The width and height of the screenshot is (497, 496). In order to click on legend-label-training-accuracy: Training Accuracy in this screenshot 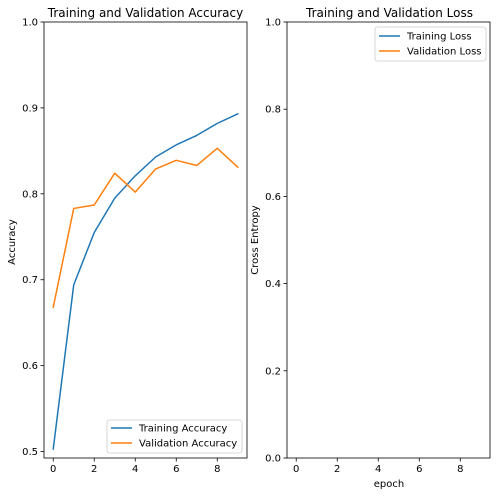, I will do `click(182, 429)`.